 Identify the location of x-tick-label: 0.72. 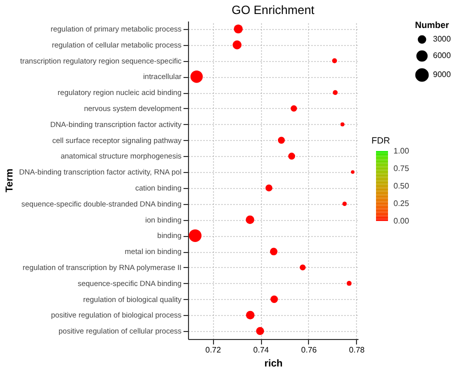
(213, 350).